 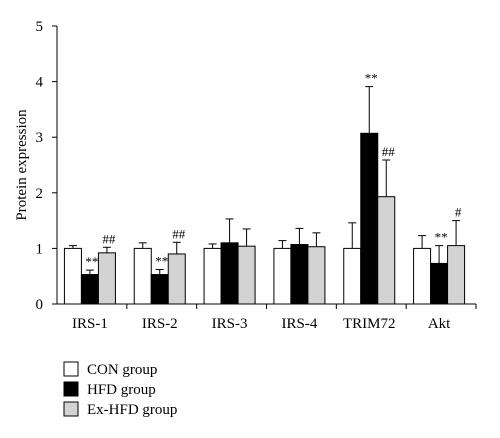 What do you see at coordinates (40, 83) in the screenshot?
I see `y-tick-label: 4` at bounding box center [40, 83].